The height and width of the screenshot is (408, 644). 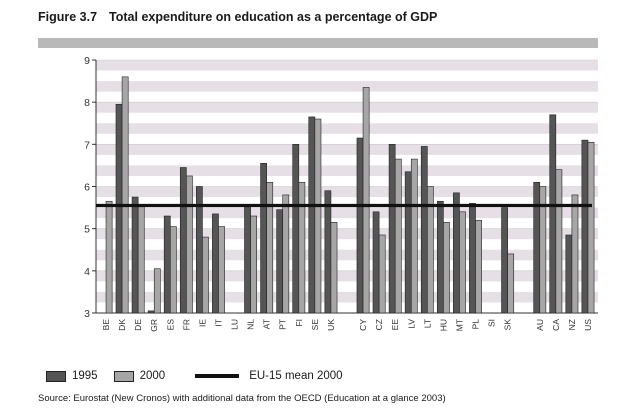 I want to click on legend-swatch-1995, so click(x=56, y=376).